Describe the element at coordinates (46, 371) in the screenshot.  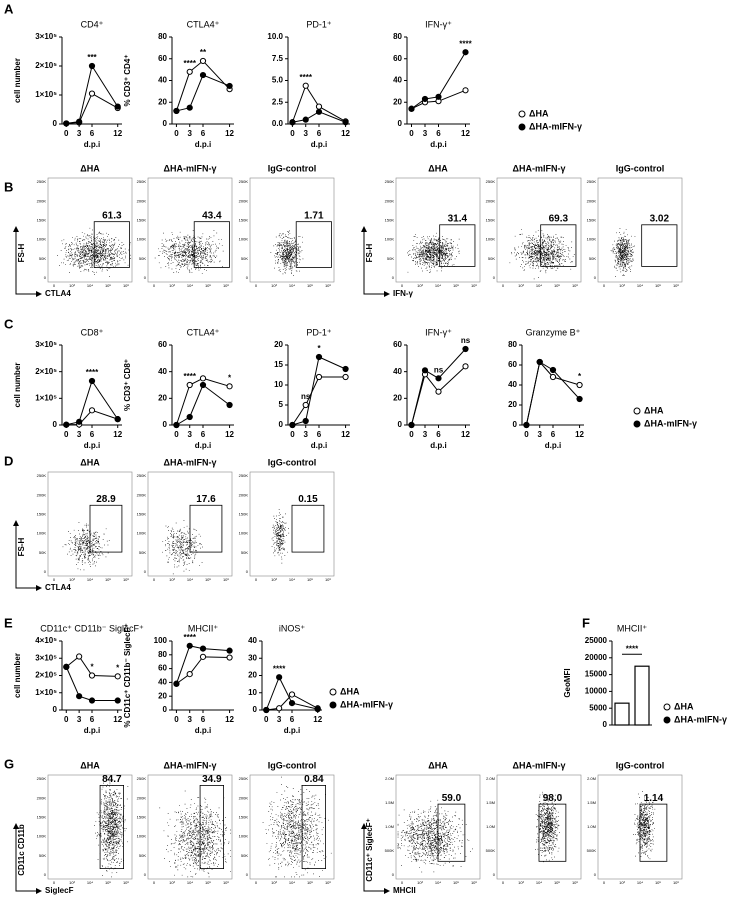
I see `y-tick-label: 2×10⁵` at that location.